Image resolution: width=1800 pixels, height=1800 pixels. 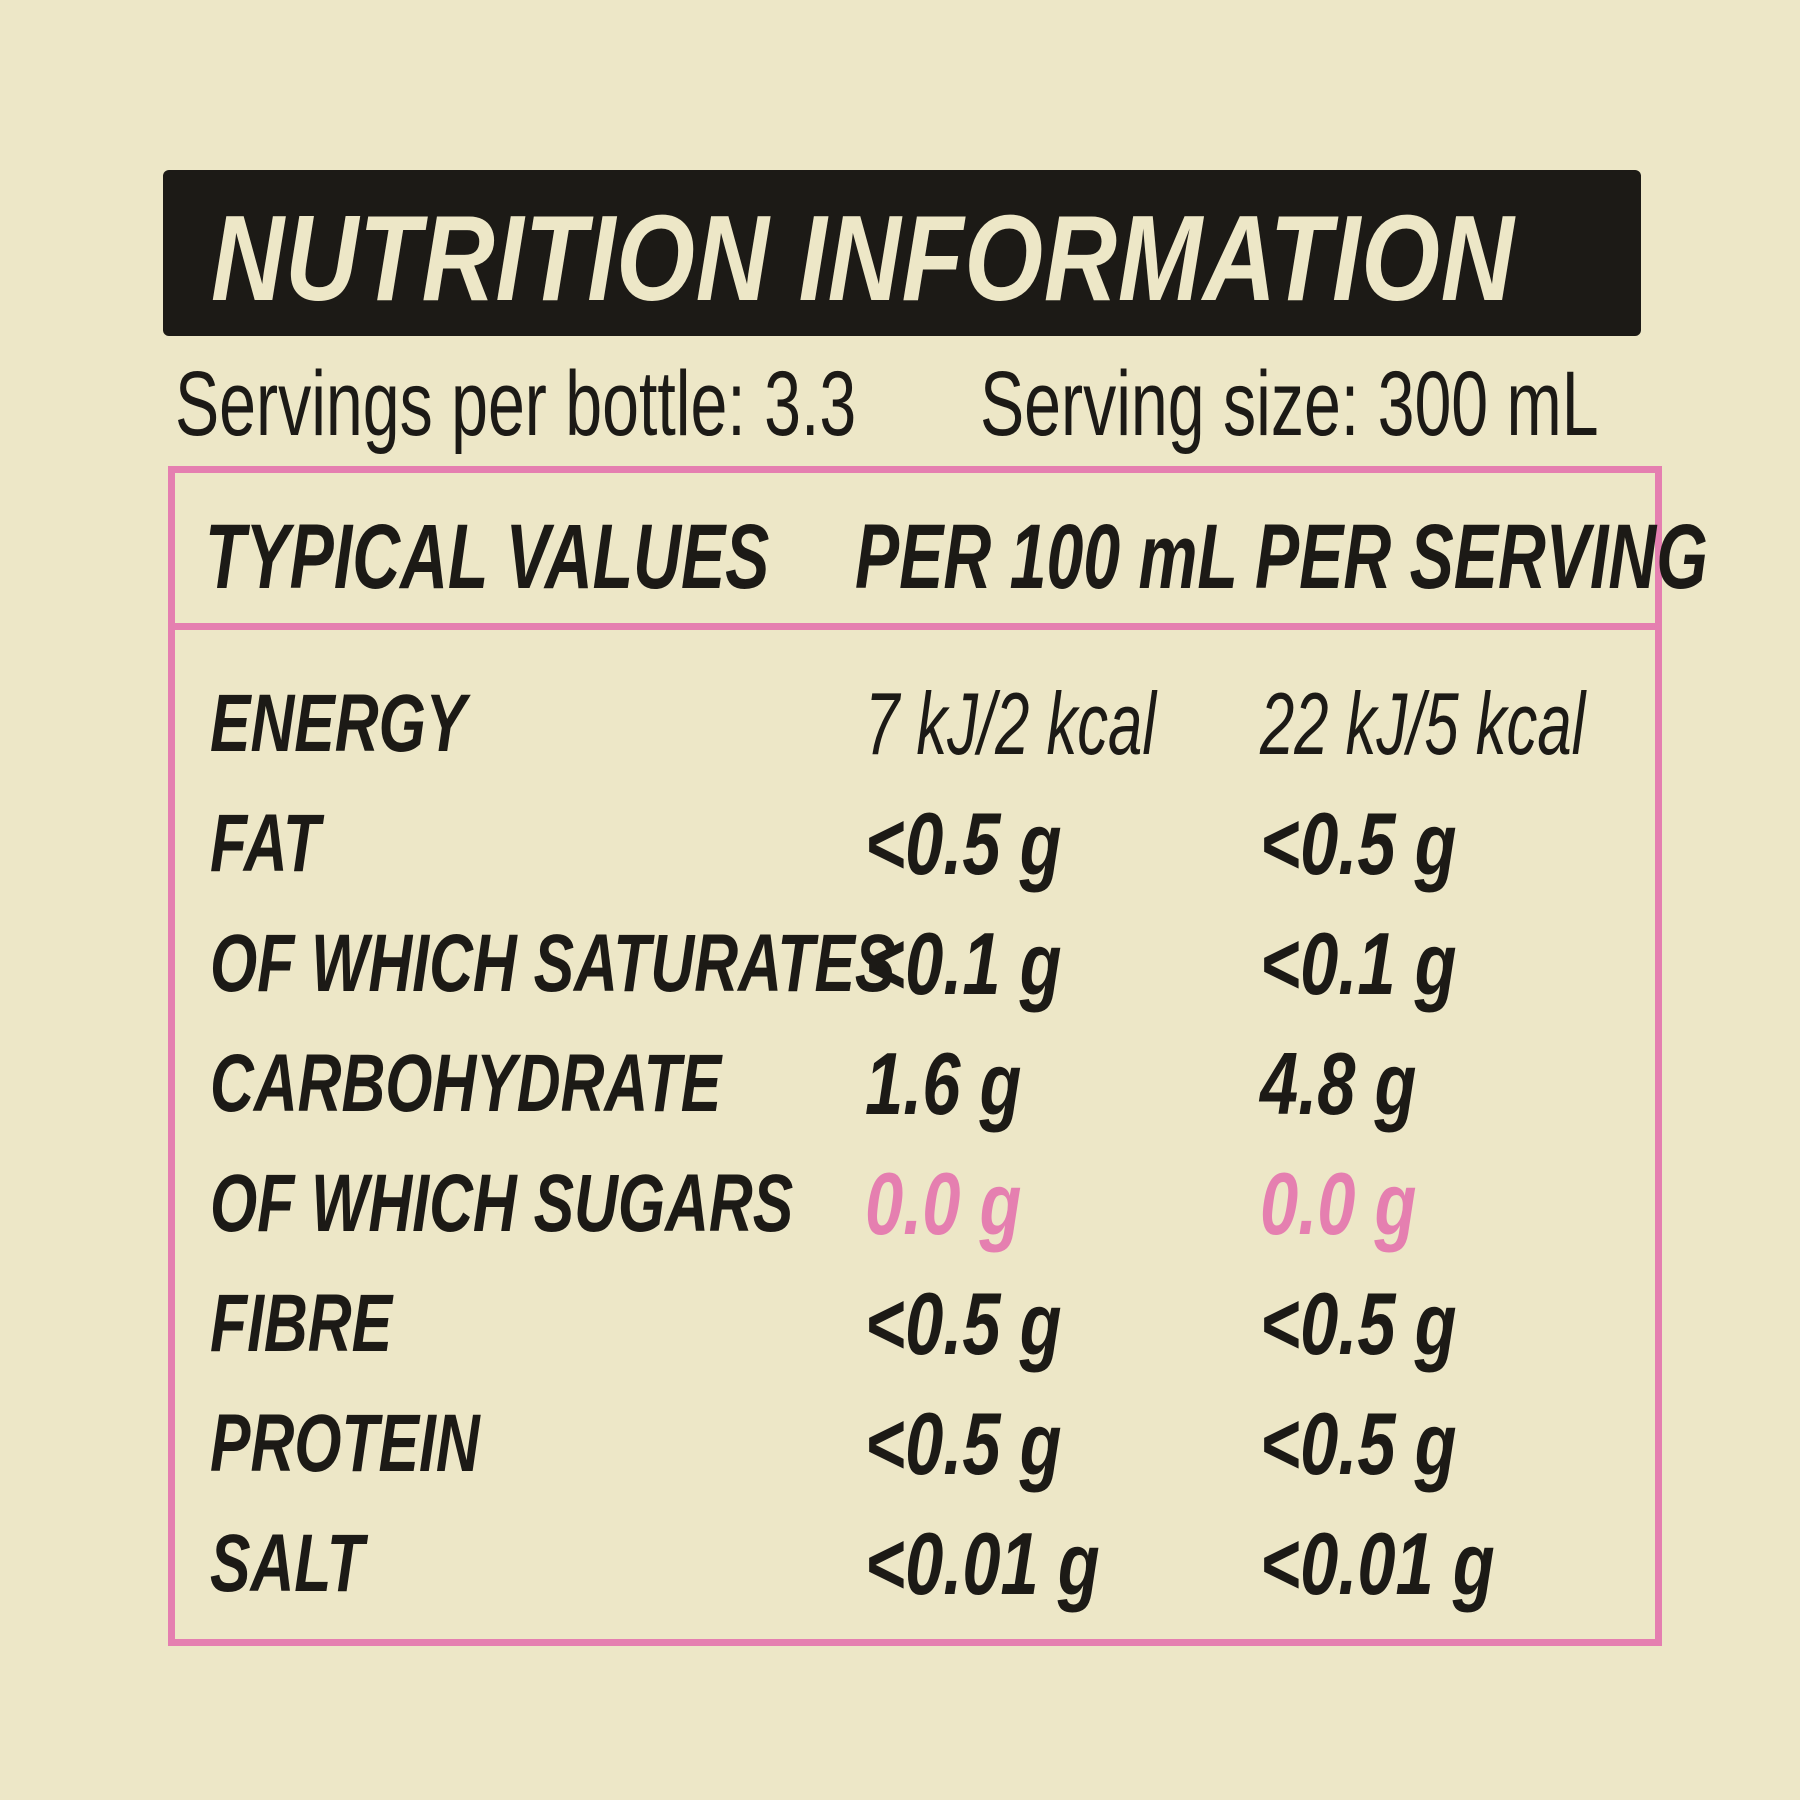 I want to click on nutrient-label: CARBOHYDRATE, so click(x=466, y=1083).